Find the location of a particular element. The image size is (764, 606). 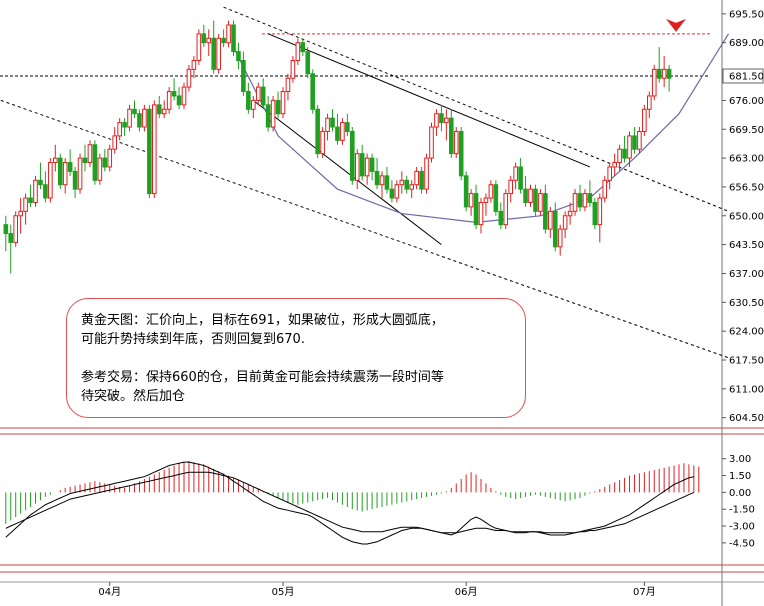

time-tick-label: 07月 is located at coordinates (644, 592).